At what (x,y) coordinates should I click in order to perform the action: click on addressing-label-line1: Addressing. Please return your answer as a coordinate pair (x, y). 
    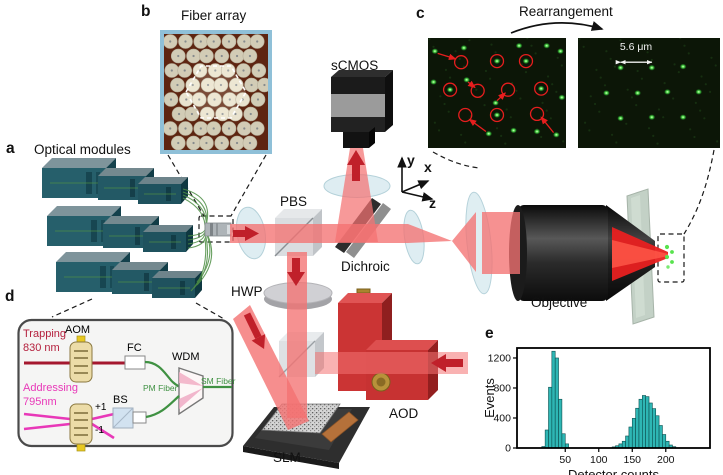
    Looking at the image, I should click on (51, 388).